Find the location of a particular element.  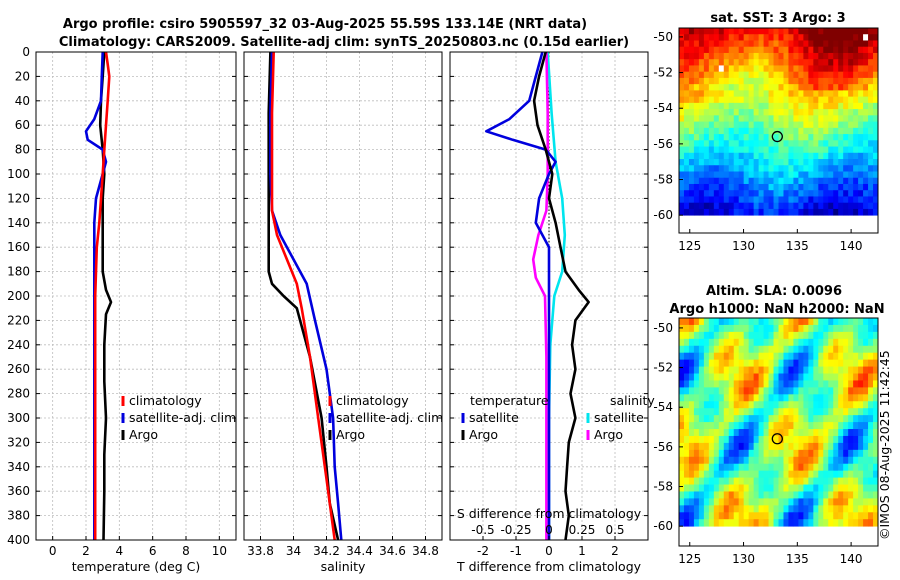

legend-label: satellite-adj. clim is located at coordinates (182, 417).